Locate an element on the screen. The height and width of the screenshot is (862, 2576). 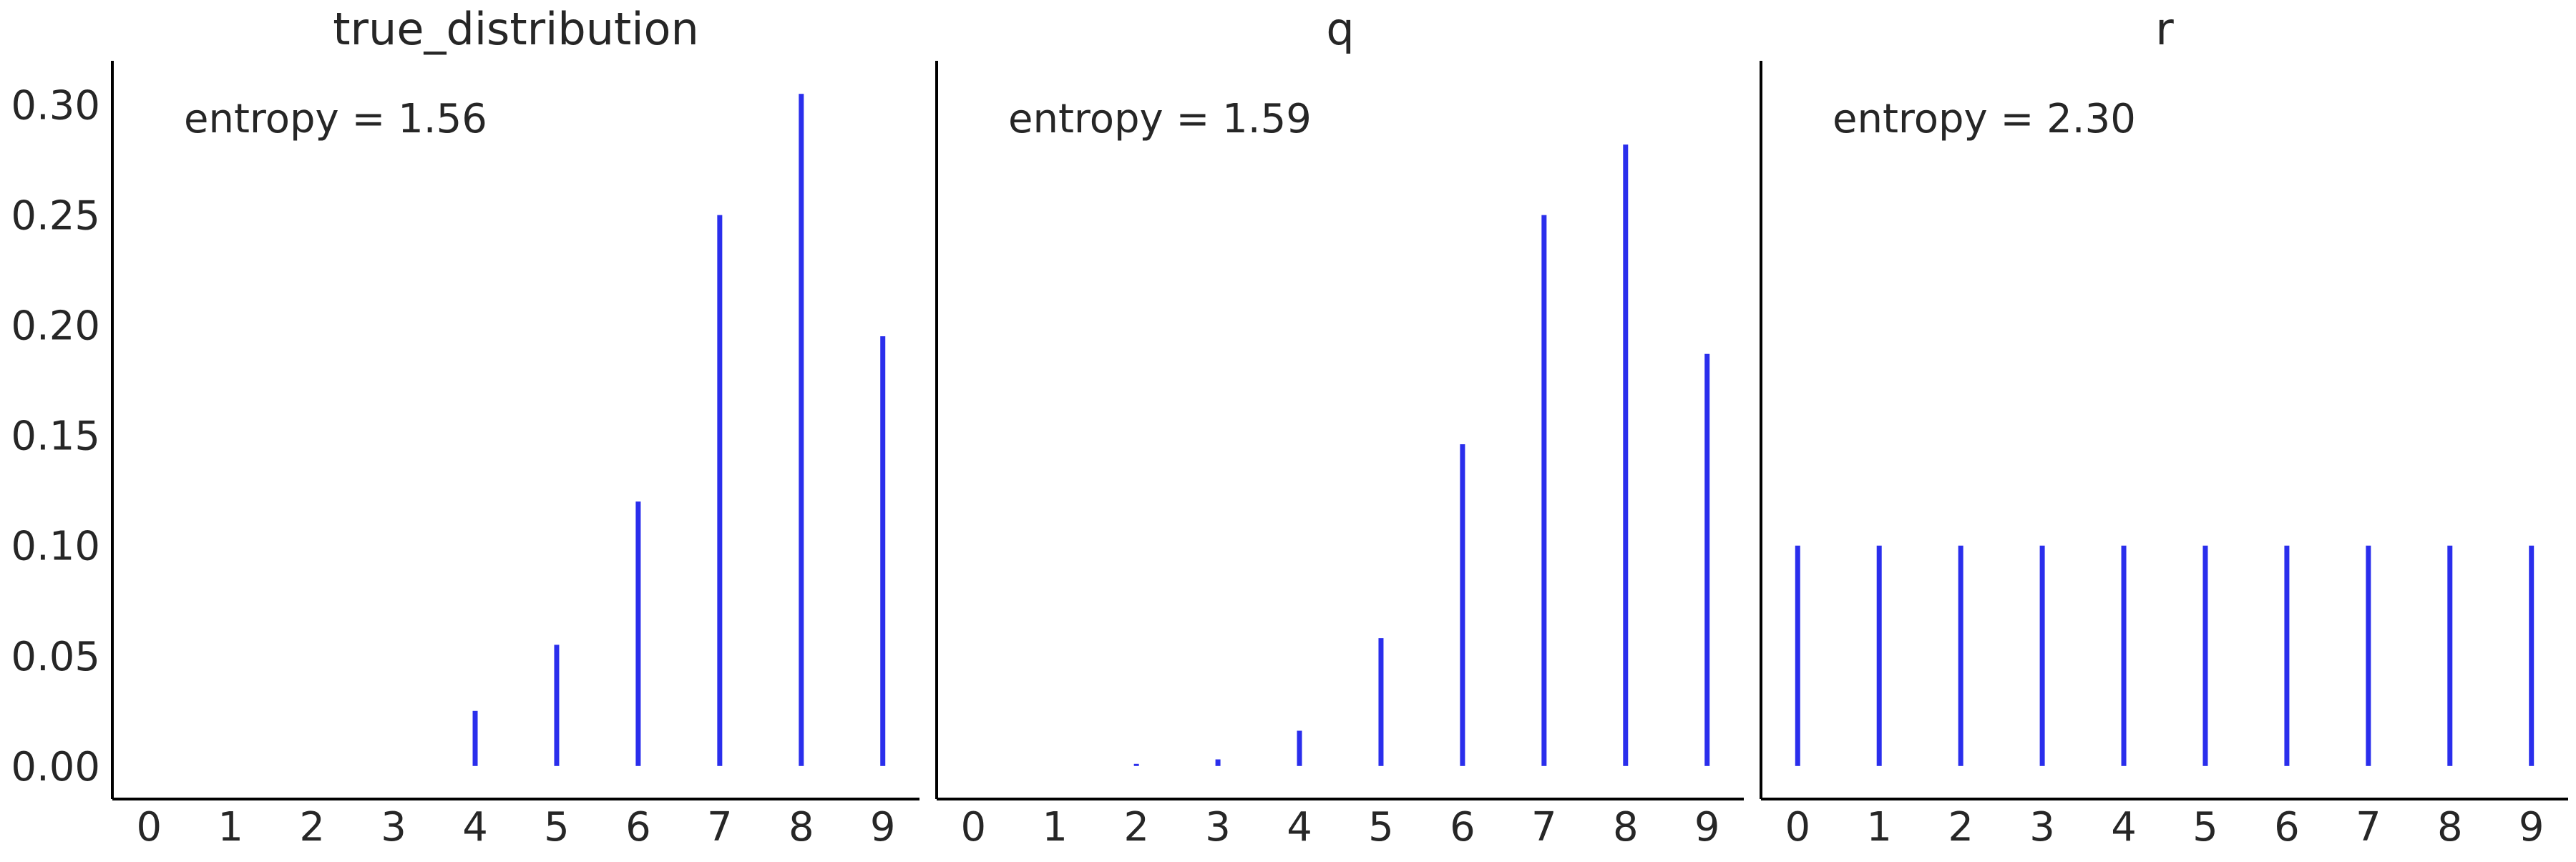
y-tick-label: 0.15 is located at coordinates (55, 437).